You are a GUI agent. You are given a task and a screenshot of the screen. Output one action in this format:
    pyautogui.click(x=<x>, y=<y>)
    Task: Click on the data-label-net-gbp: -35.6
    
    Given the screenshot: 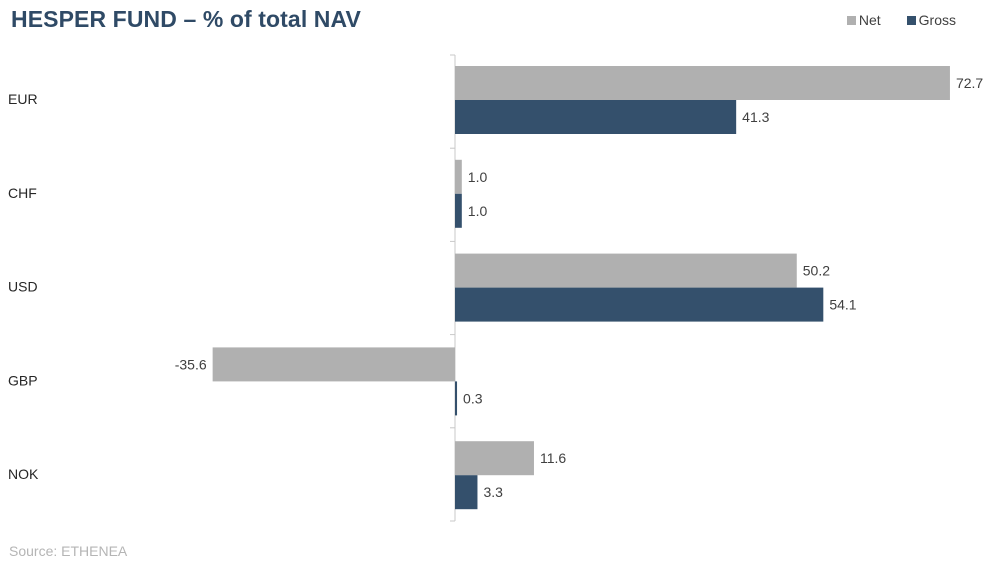 What is the action you would take?
    pyautogui.click(x=191, y=364)
    